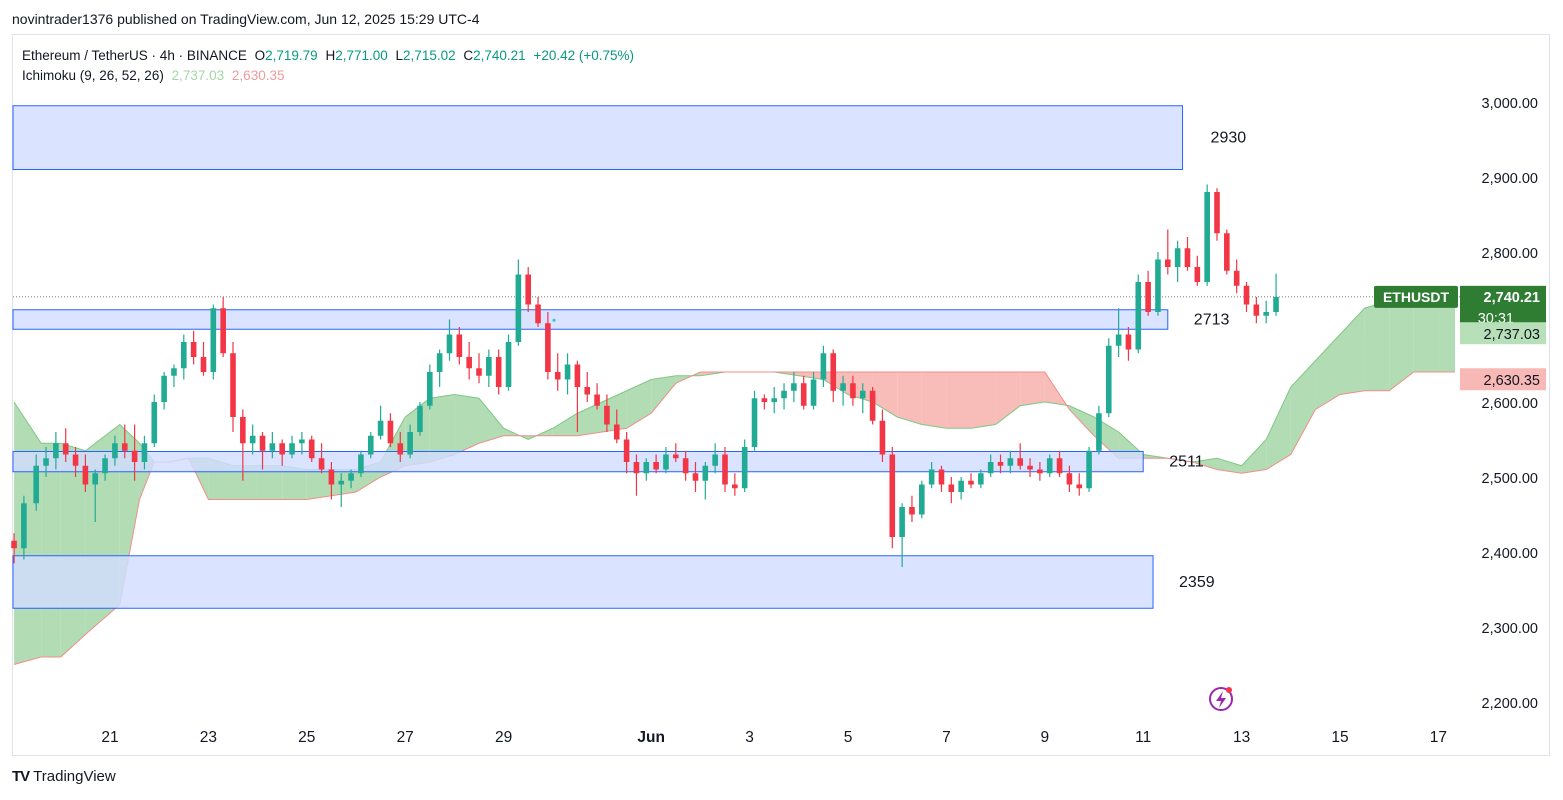  I want to click on symbol-badge, so click(1416, 296).